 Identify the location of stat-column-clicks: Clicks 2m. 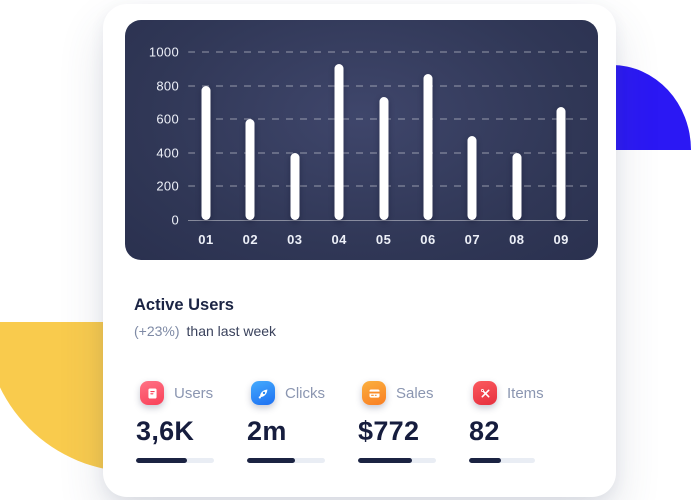
(302, 422).